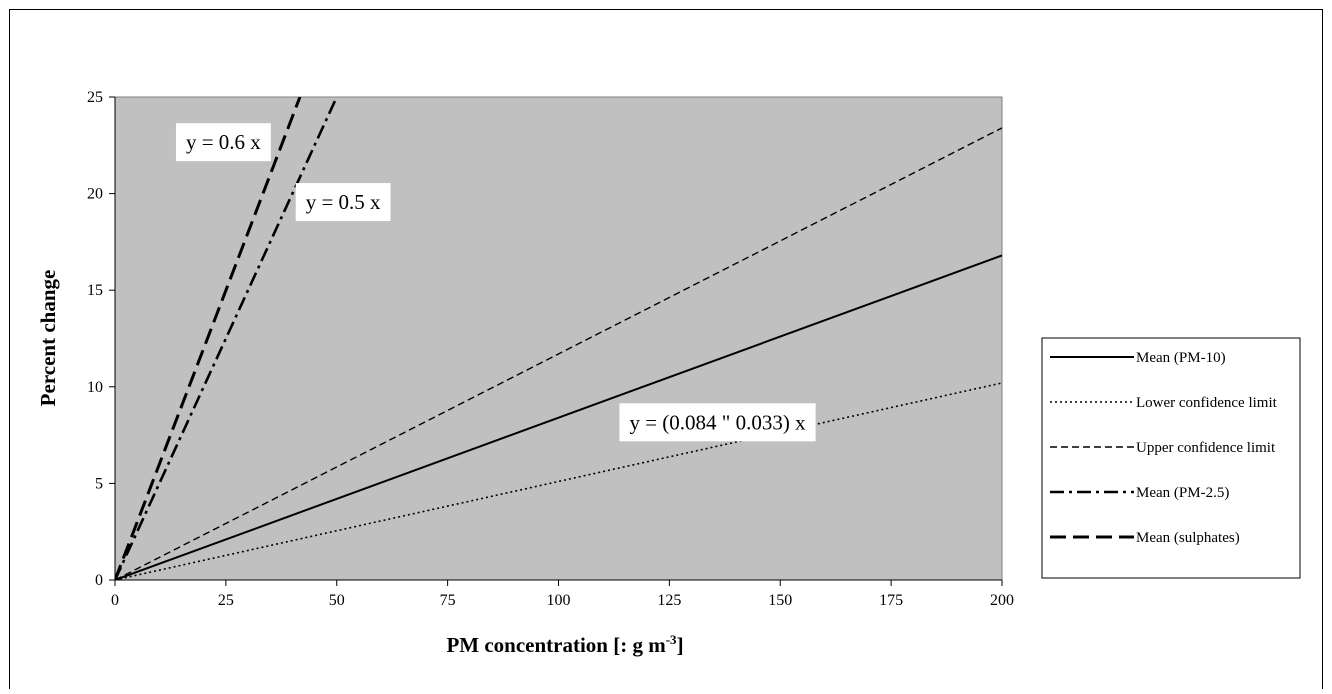  I want to click on legend-item-1: Mean (PM-10), so click(1138, 358).